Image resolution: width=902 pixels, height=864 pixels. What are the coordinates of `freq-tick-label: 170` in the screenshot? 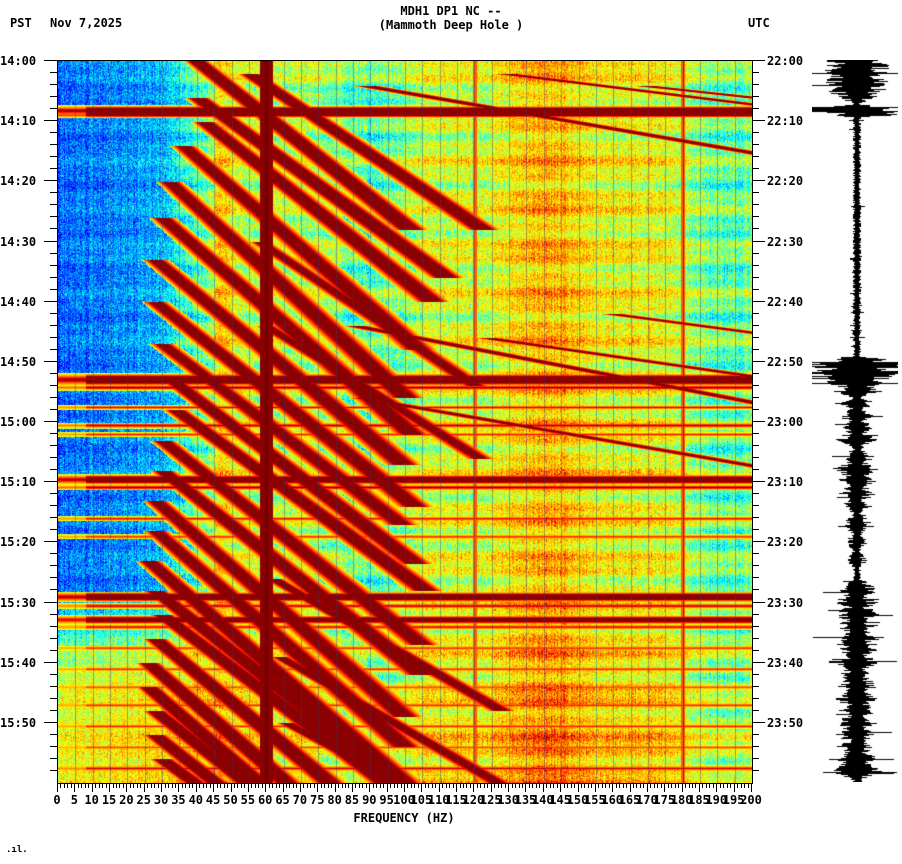 It's located at (647, 800).